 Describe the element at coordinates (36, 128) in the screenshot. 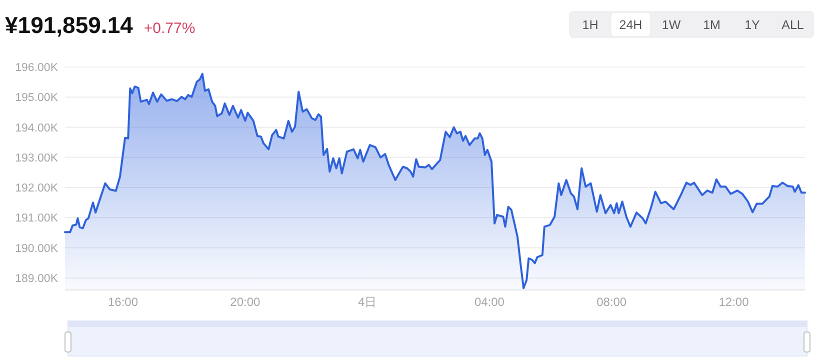

I see `y-tick-label: 194.00K` at that location.